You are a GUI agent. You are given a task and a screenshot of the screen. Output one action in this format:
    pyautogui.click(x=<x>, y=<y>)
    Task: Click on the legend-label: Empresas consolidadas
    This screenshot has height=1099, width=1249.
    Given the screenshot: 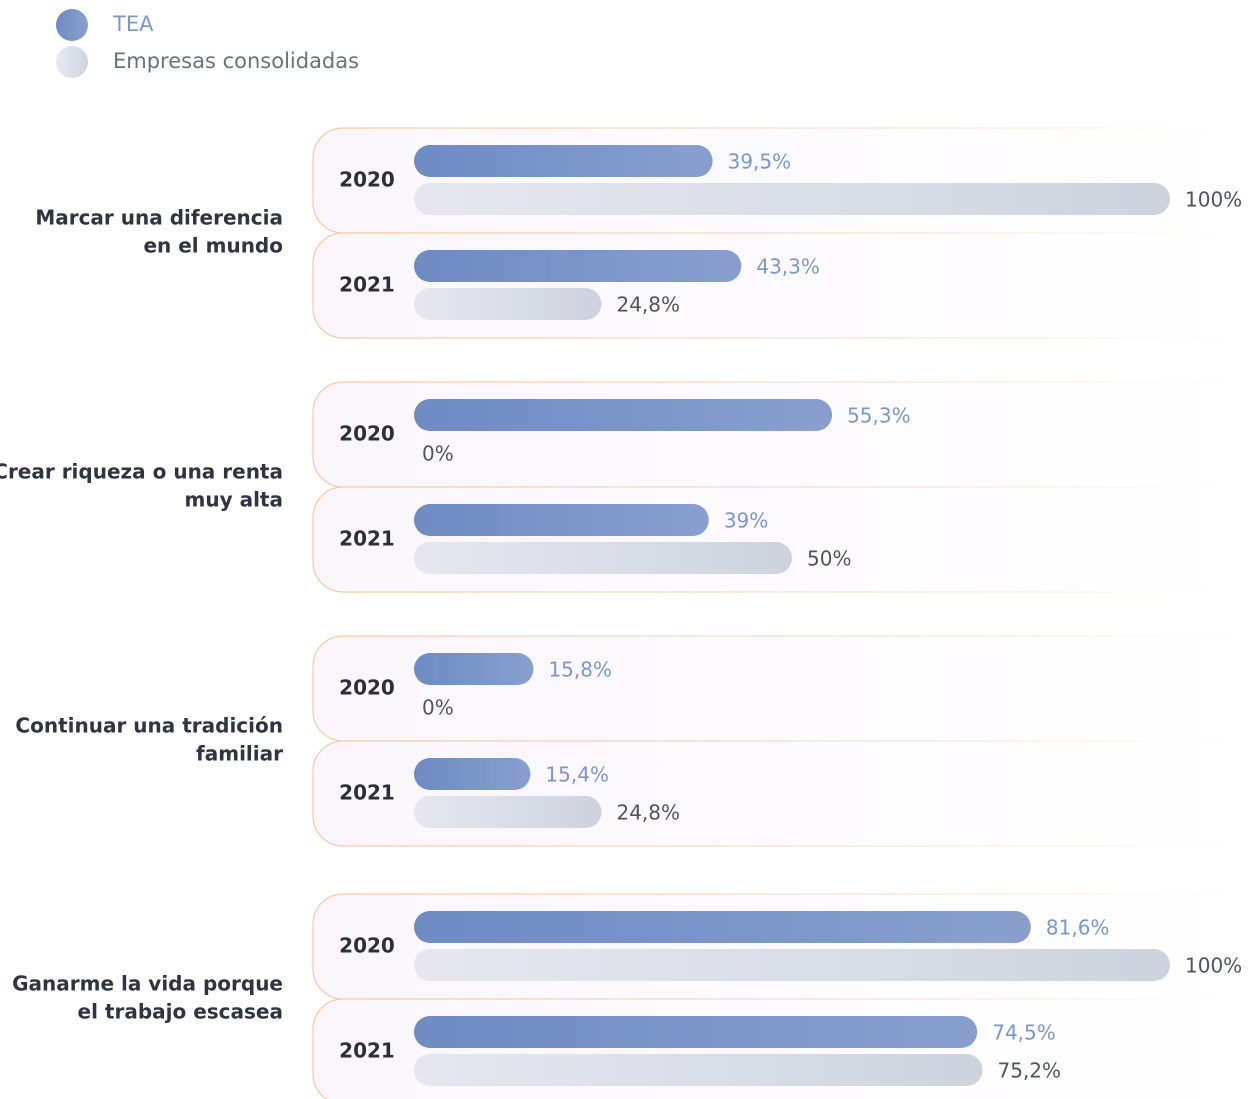 What is the action you would take?
    pyautogui.click(x=236, y=61)
    